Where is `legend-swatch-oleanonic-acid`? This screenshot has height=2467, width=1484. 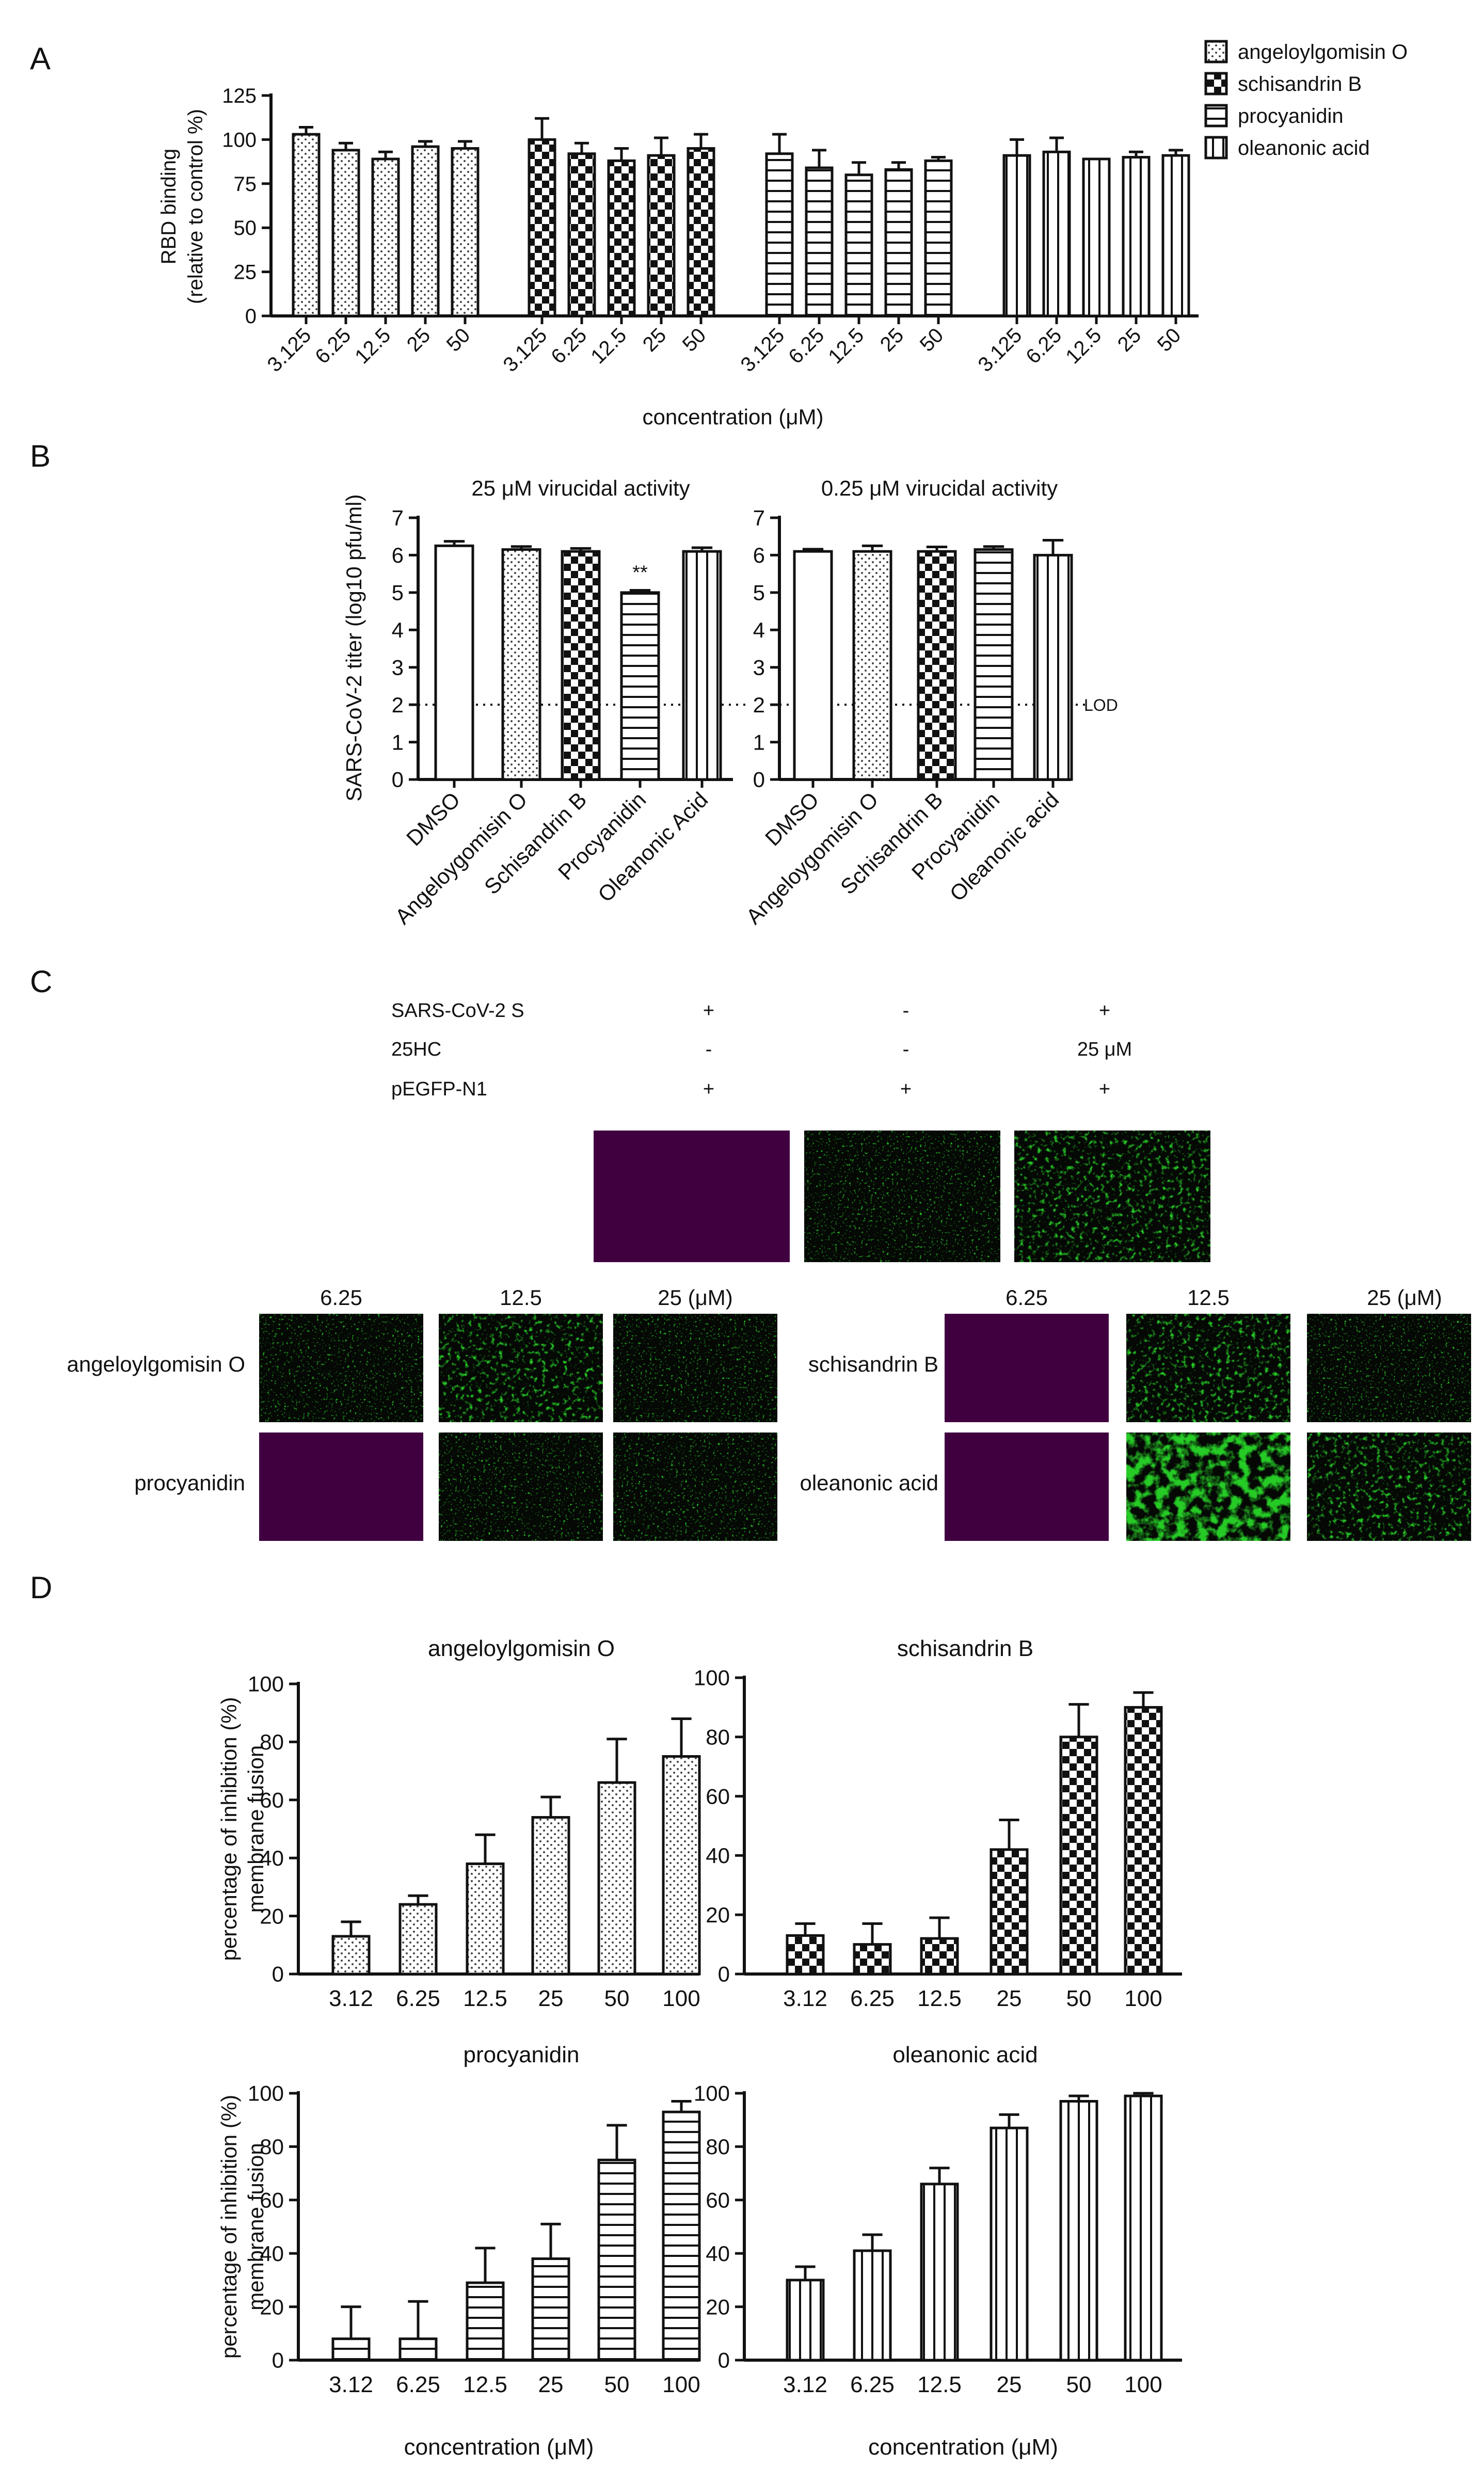 legend-swatch-oleanonic-acid is located at coordinates (1216, 148).